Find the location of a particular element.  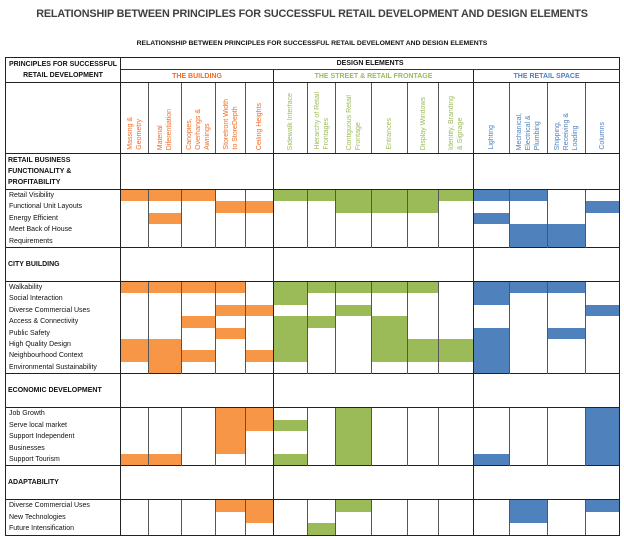

group-header-0: THE BUILDING is located at coordinates (197, 76).